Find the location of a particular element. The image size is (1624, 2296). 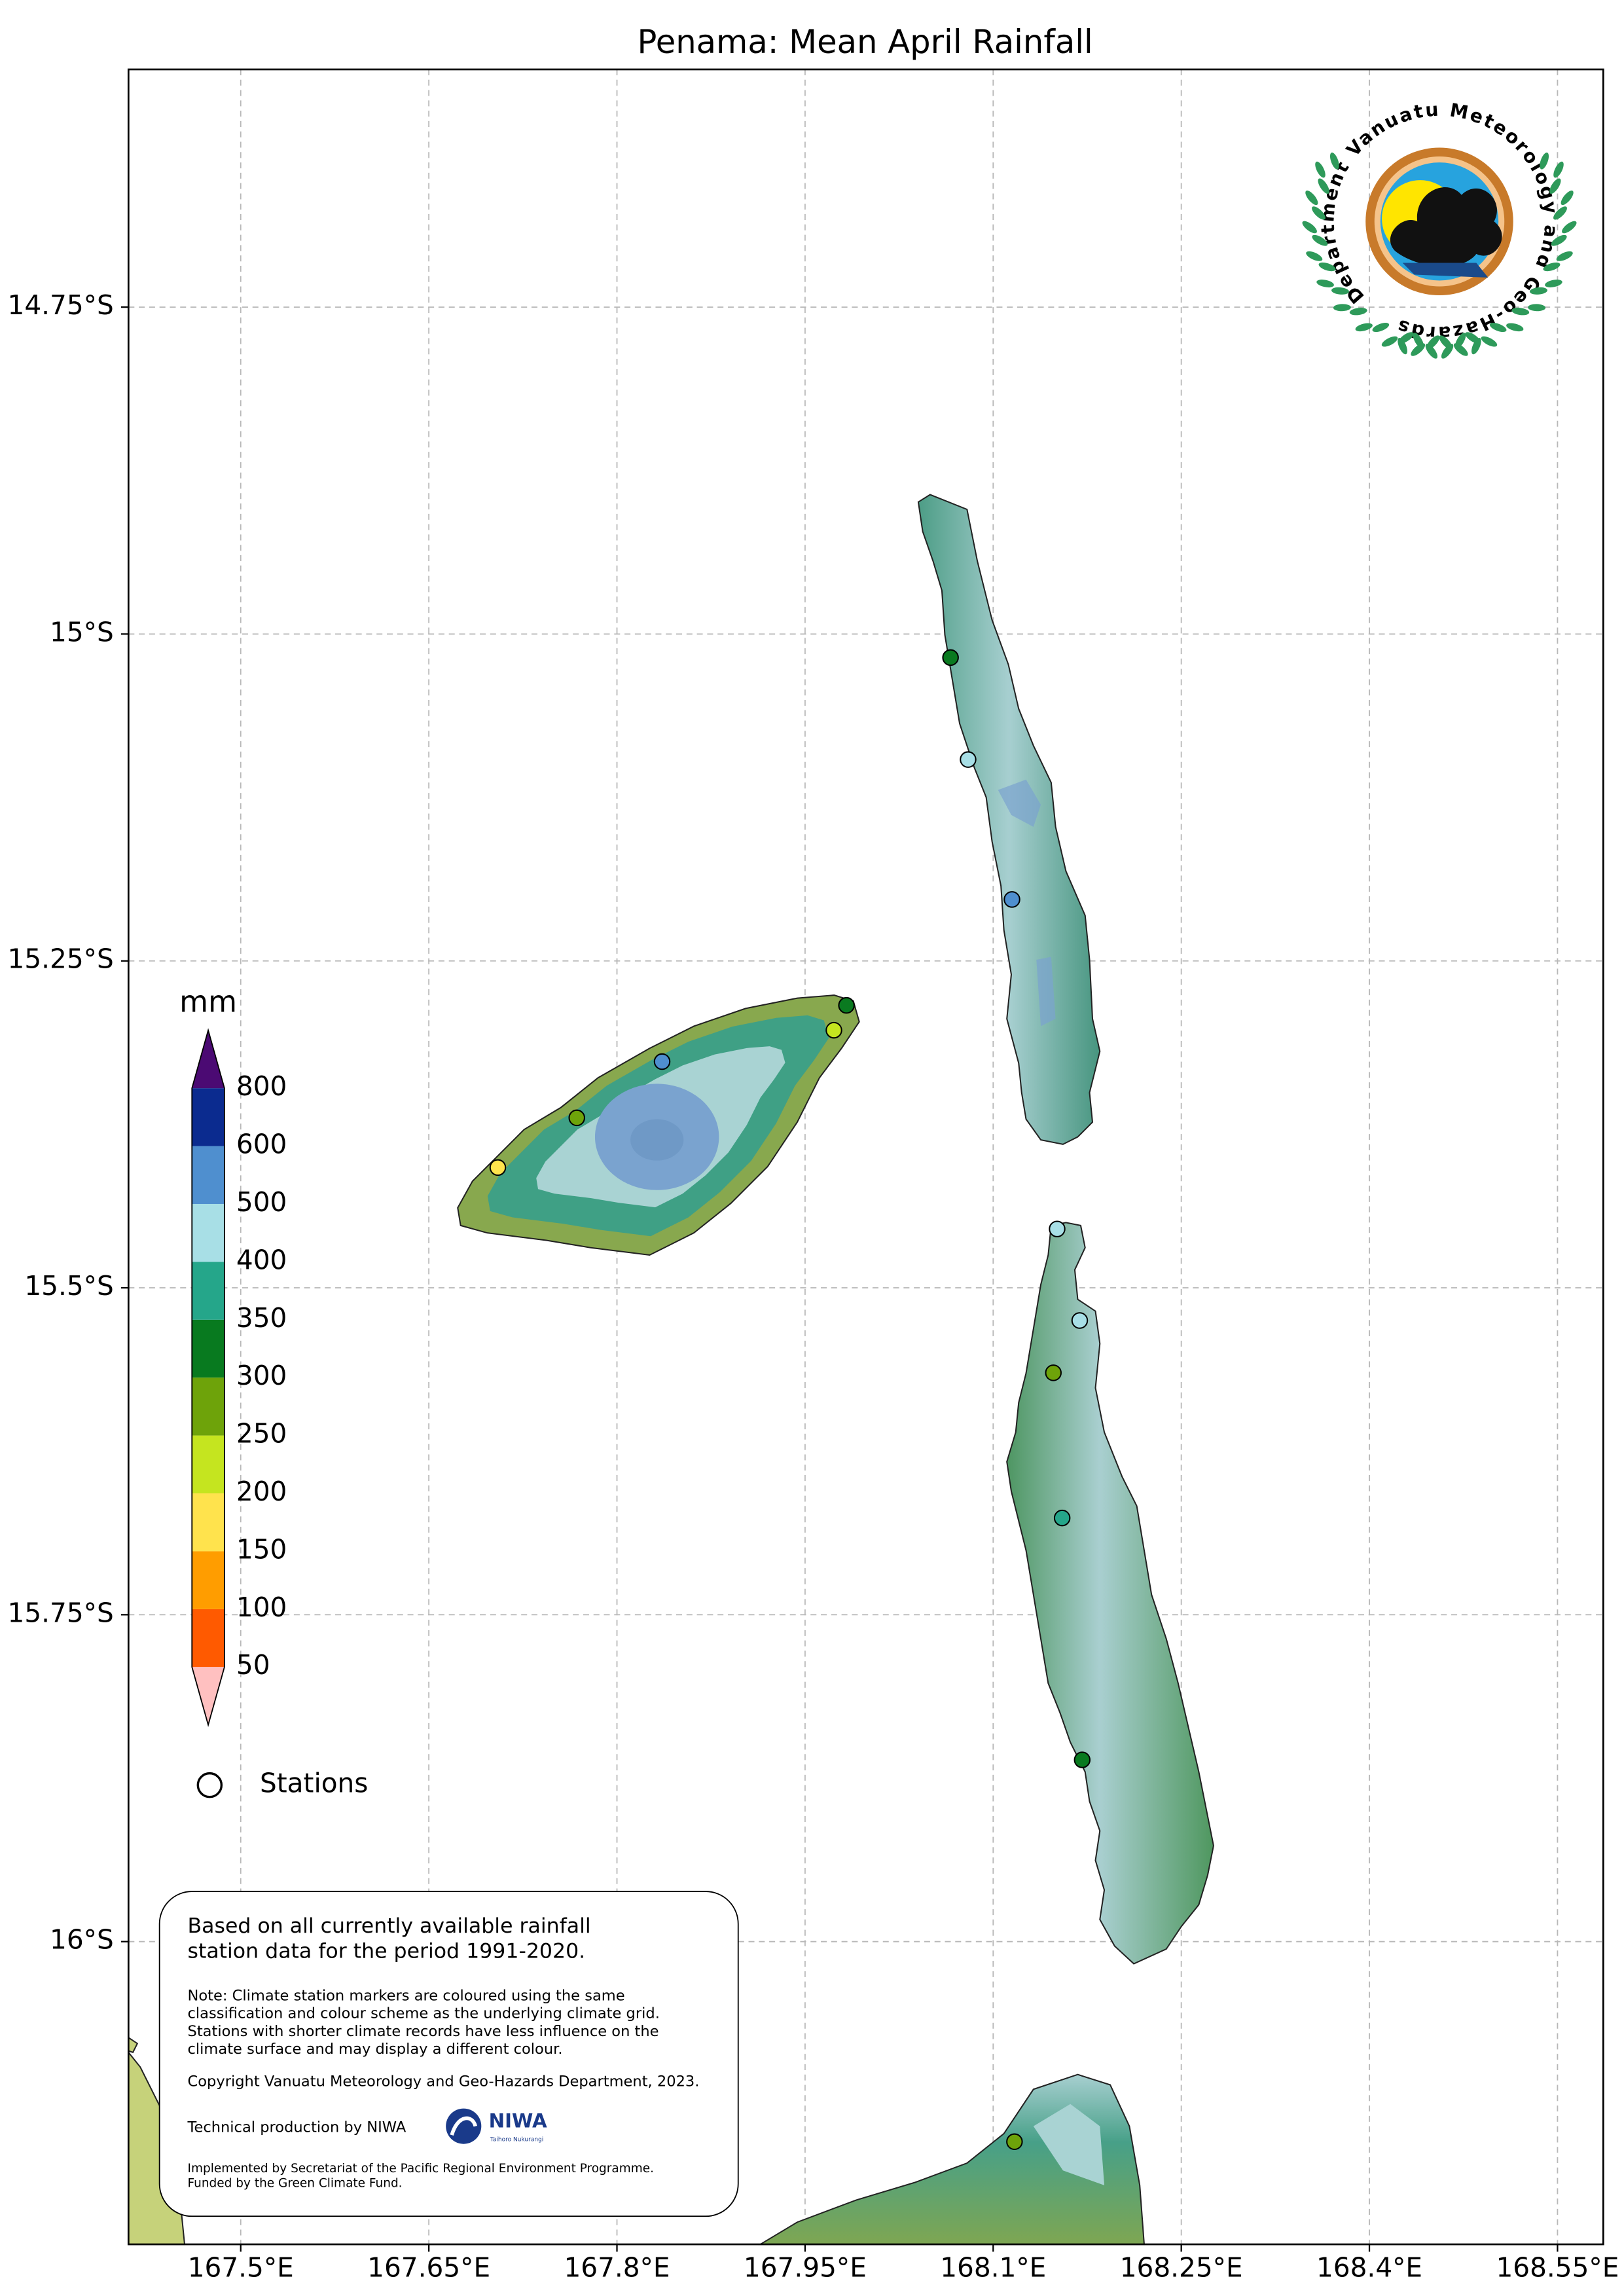

colorbar-label: 150 is located at coordinates (261, 1549).